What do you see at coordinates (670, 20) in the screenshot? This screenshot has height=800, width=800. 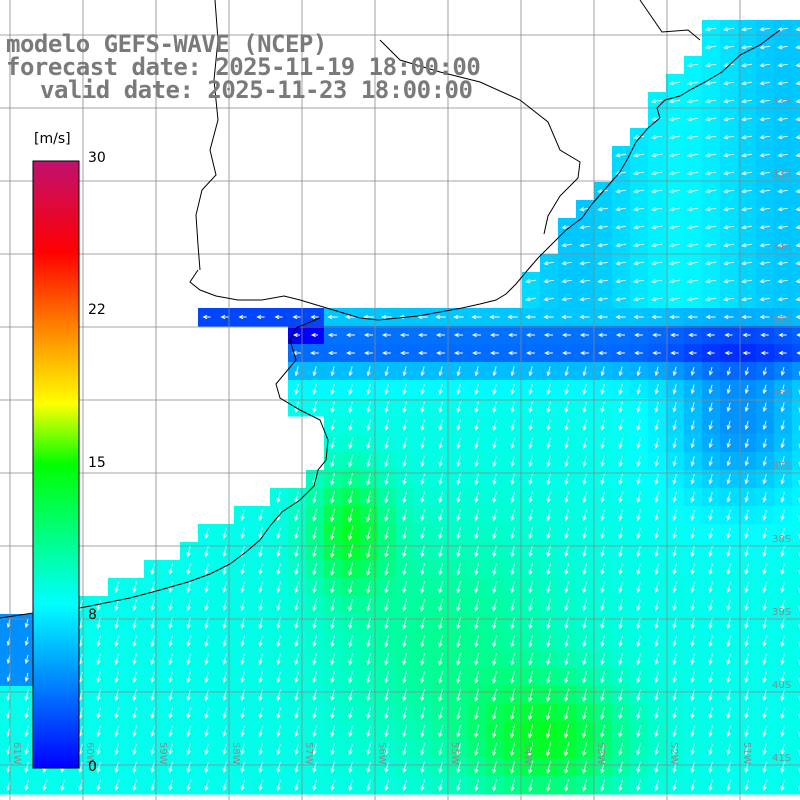 I see `border-north` at bounding box center [670, 20].